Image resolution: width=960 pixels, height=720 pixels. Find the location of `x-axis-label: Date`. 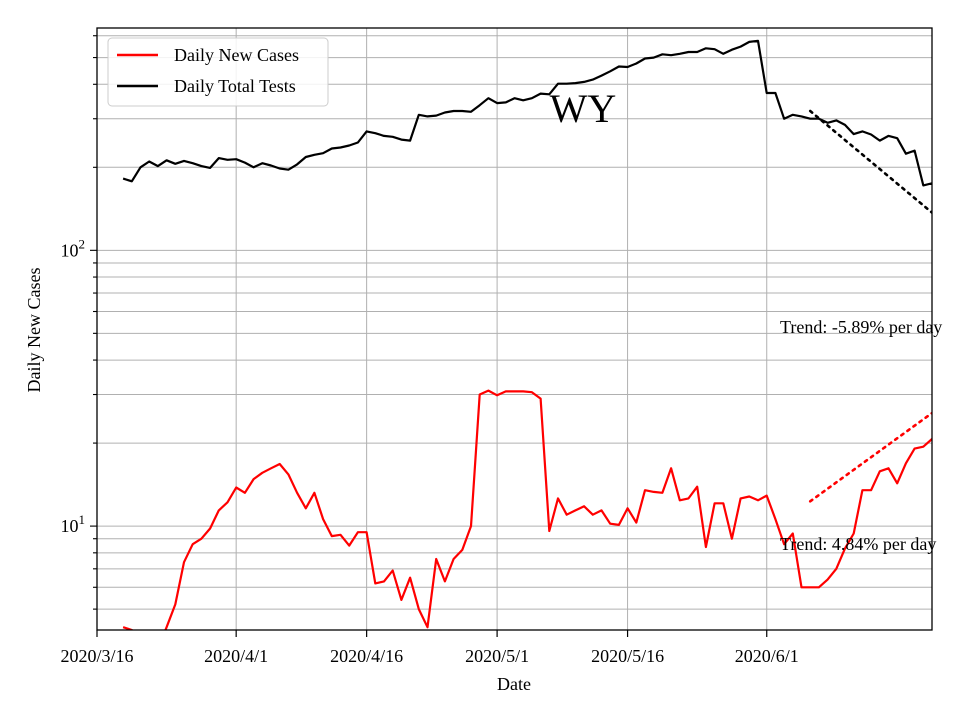

x-axis-label: Date is located at coordinates (514, 684).